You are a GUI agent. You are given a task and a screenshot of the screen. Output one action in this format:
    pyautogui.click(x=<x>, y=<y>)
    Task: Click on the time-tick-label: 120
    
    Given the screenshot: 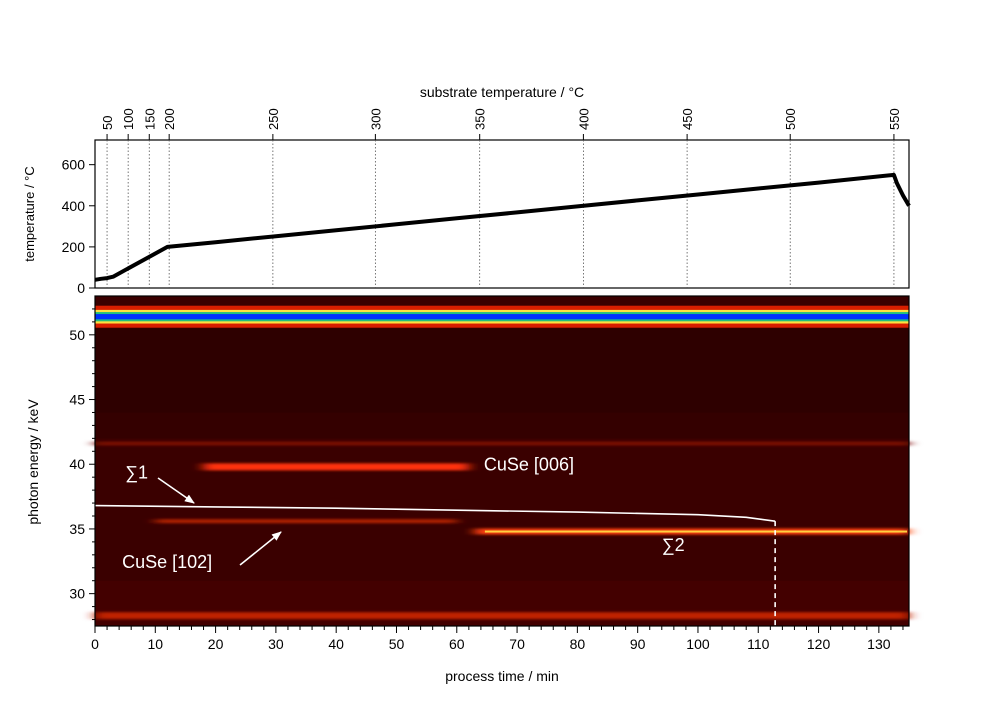 What is the action you would take?
    pyautogui.click(x=819, y=644)
    